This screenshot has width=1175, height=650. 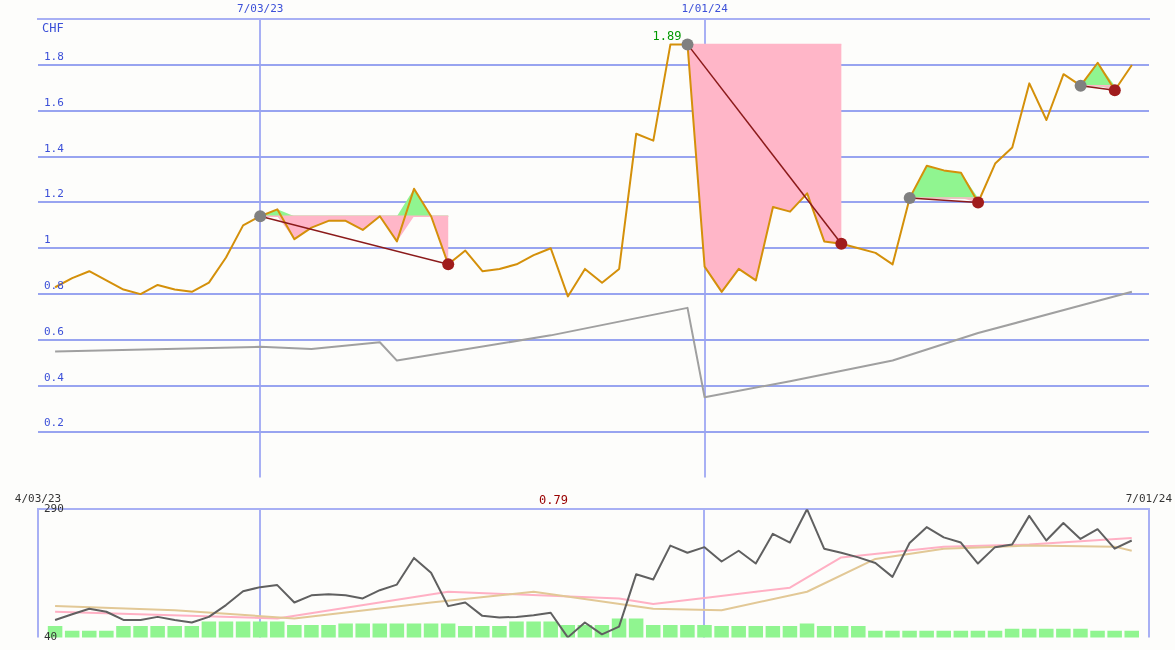 What do you see at coordinates (54, 102) in the screenshot?
I see `y-tick-label: 1.6` at bounding box center [54, 102].